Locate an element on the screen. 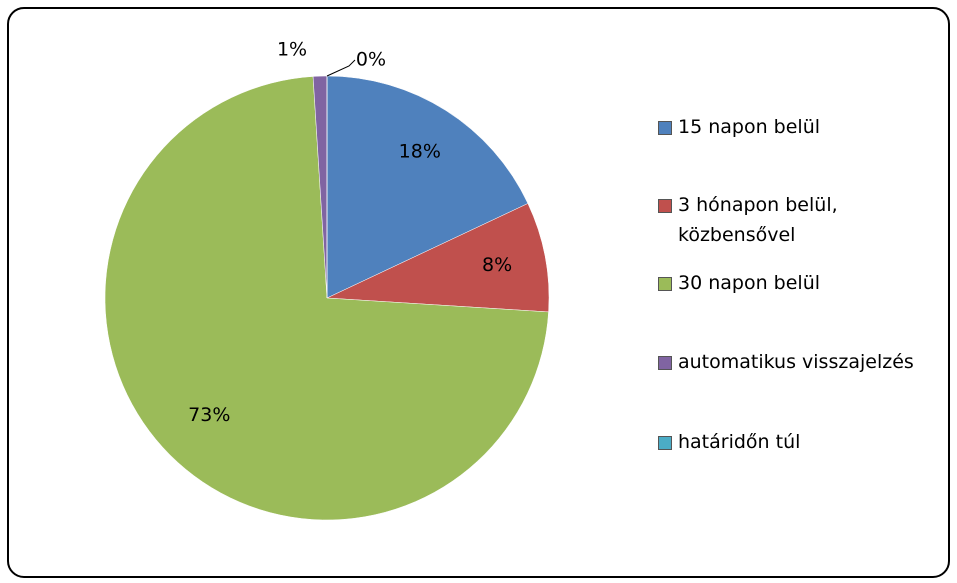  data-label: 18% is located at coordinates (420, 151).